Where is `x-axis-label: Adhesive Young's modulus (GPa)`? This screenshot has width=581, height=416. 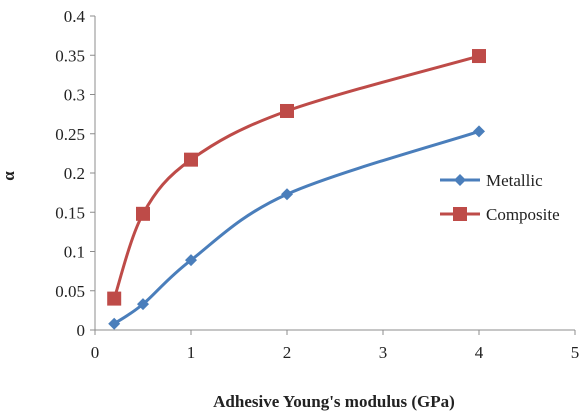
x-axis-label: Adhesive Young's modulus (GPa) is located at coordinates (334, 401).